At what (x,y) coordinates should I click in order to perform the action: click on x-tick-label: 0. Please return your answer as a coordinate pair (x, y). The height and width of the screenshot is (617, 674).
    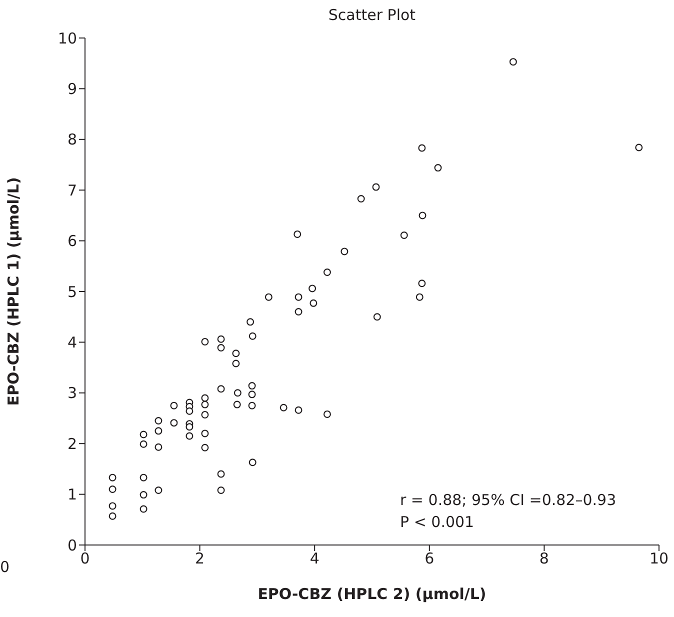
    Looking at the image, I should click on (85, 559).